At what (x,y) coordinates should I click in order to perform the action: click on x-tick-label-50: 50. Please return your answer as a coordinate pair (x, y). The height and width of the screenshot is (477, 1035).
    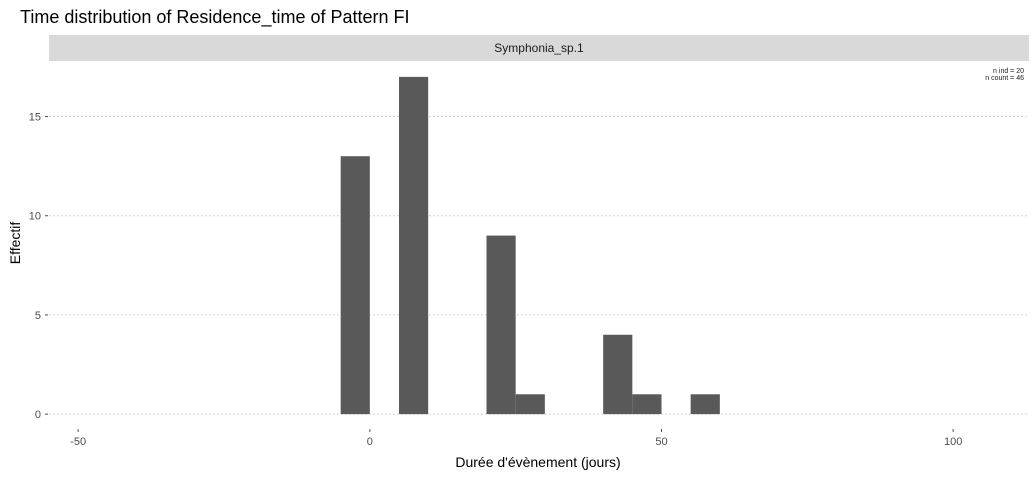
    Looking at the image, I should click on (661, 442).